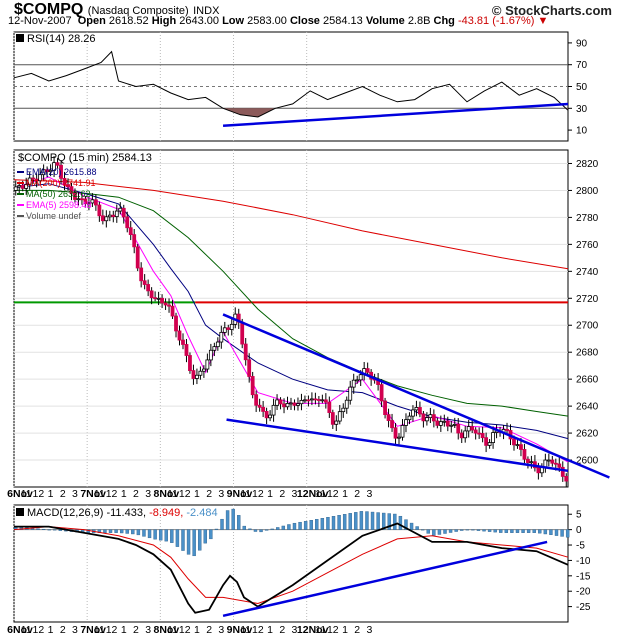 This screenshot has height=639, width=620. What do you see at coordinates (295, 630) in the screenshot?
I see `x-axis-label-bottom: 3` at bounding box center [295, 630].